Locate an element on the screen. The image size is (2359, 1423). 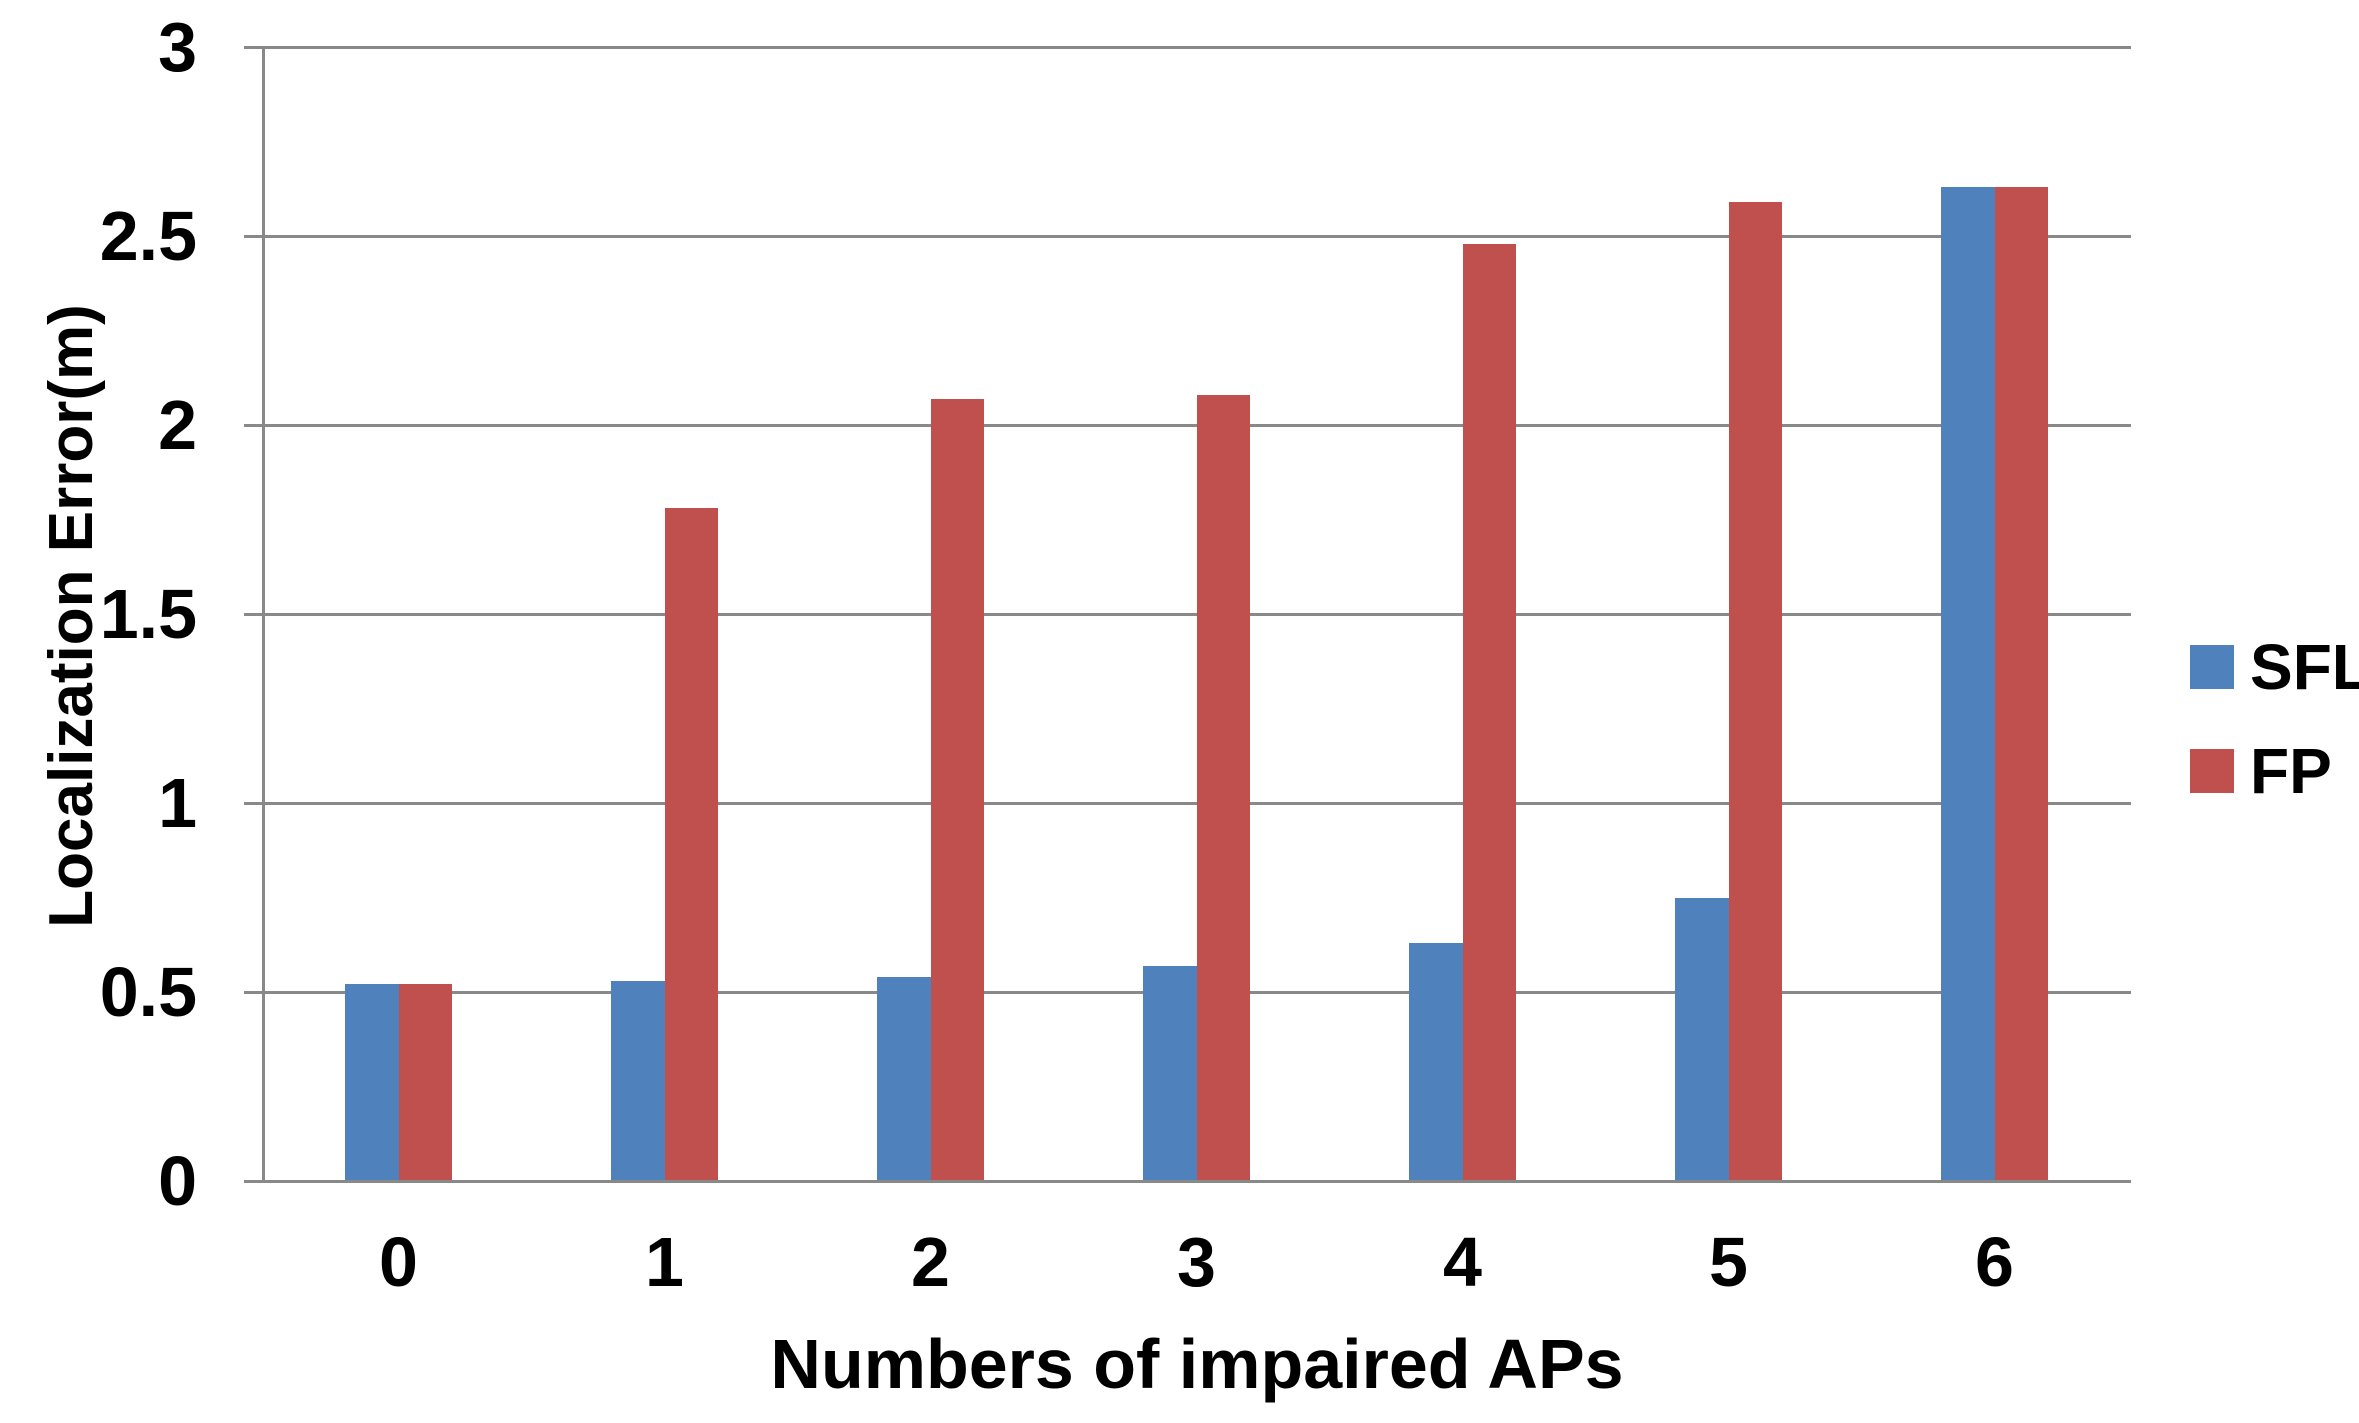
legend-item-FP: FP is located at coordinates (2261, 771).